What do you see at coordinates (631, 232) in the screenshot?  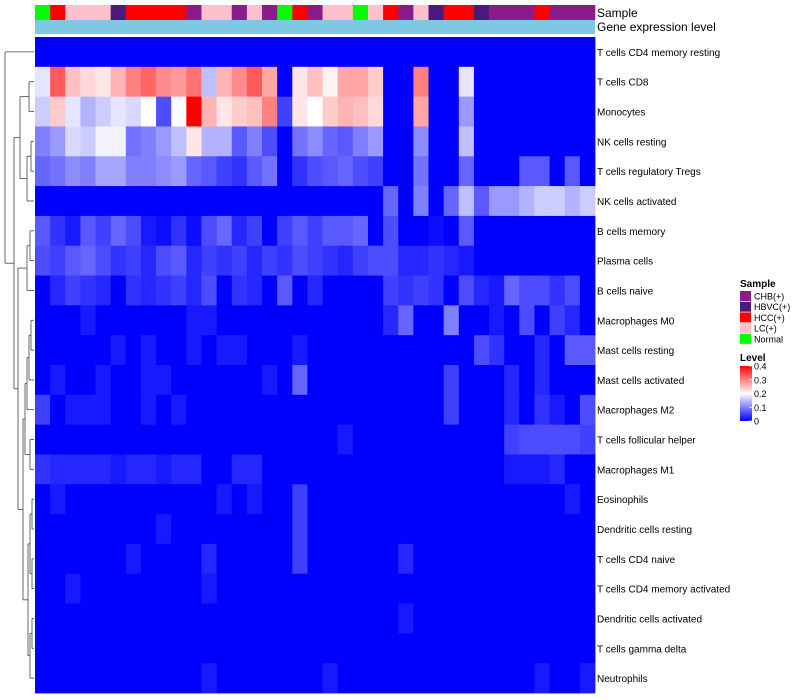 I see `row-label: B cells memory` at bounding box center [631, 232].